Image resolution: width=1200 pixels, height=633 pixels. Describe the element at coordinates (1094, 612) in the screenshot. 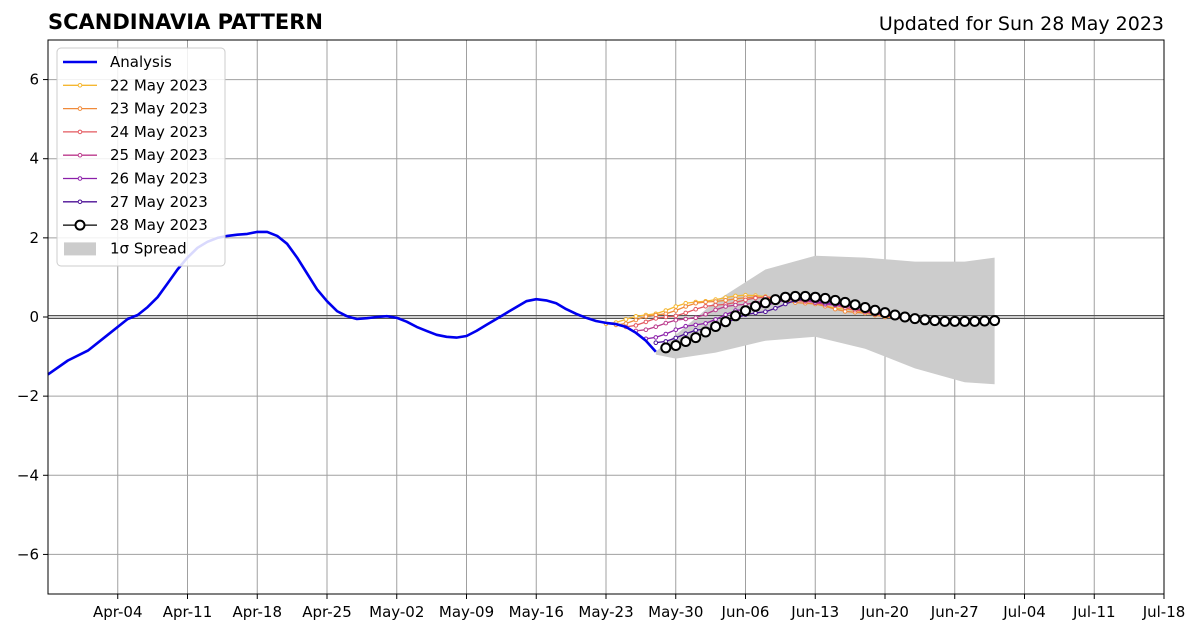

I see `x-tick-label: Jul-11` at that location.